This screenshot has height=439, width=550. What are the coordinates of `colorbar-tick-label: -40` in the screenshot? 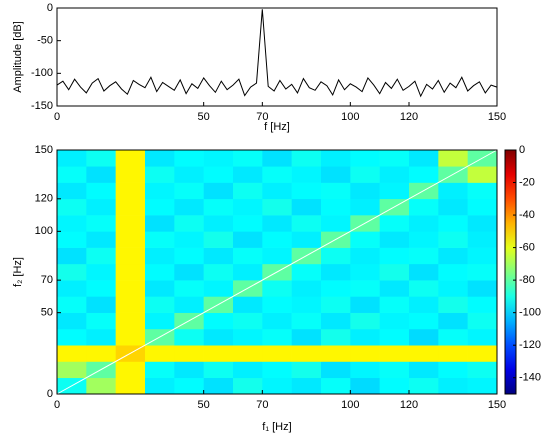 It's located at (527, 215).